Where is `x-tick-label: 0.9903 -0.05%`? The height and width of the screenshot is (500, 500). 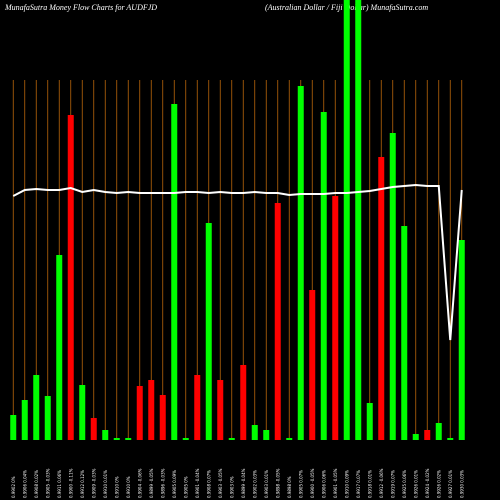
x-tick-label: 0.9903 -0.05% is located at coordinates (220, 483).